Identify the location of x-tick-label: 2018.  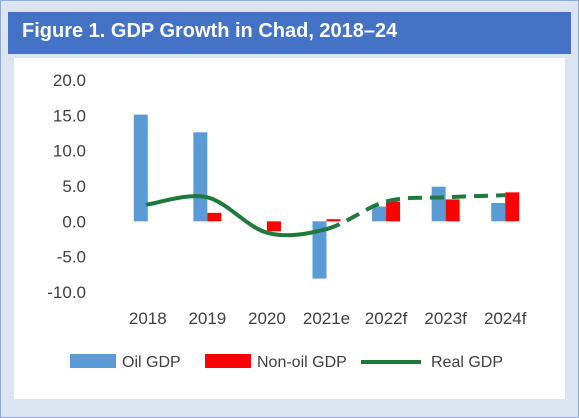
(148, 318).